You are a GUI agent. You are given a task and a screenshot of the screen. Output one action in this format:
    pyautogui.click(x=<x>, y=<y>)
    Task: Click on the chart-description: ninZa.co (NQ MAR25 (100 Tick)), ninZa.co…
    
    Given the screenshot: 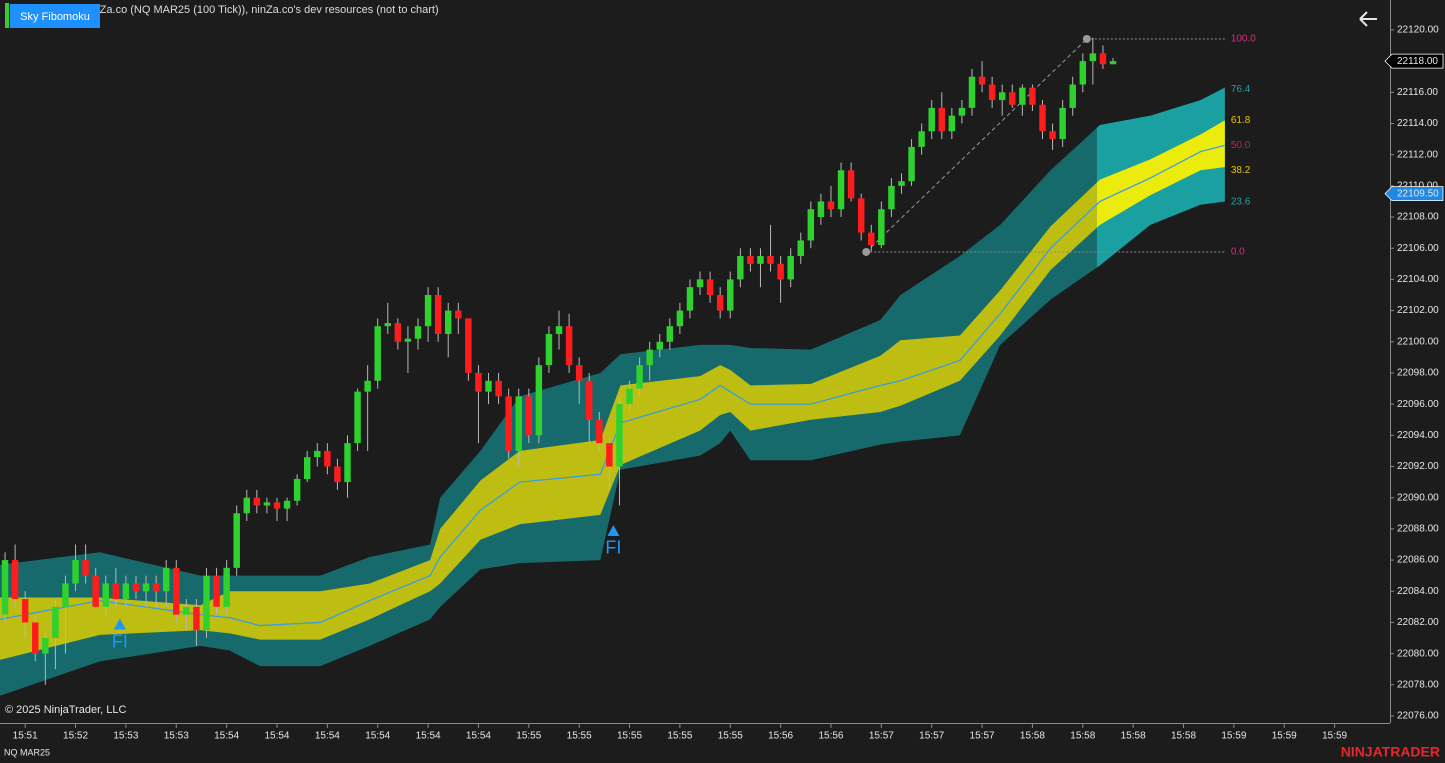 What is the action you would take?
    pyautogui.click(x=262, y=10)
    